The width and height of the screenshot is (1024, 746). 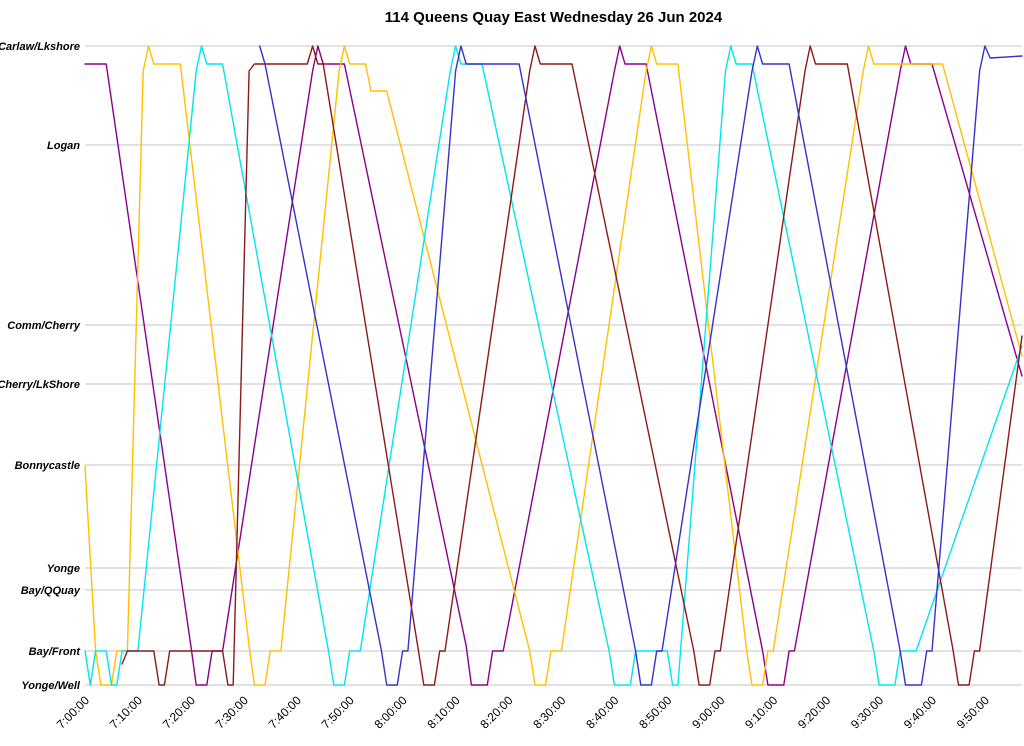 What do you see at coordinates (920, 712) in the screenshot?
I see `x-axis-tick-label: 9:40:00` at bounding box center [920, 712].